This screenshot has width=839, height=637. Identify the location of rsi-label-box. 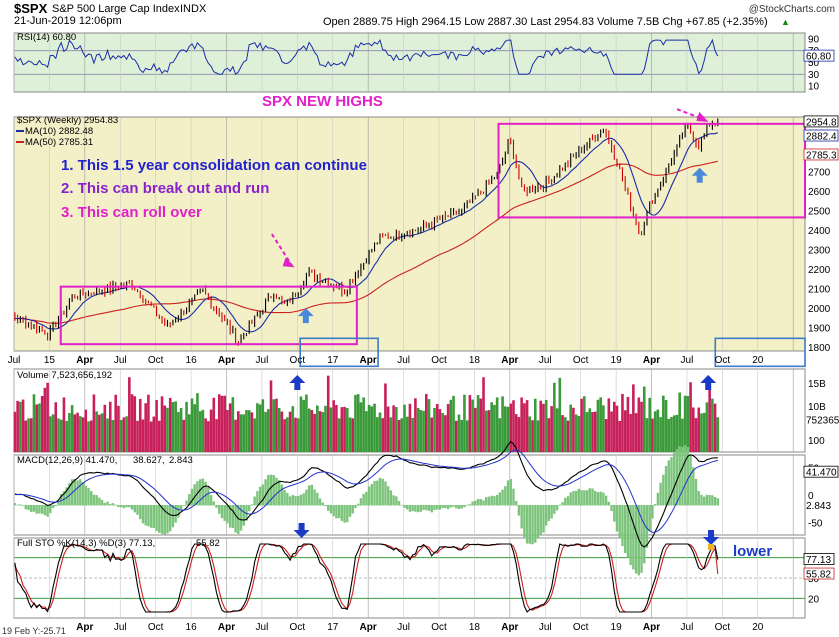
(819, 55).